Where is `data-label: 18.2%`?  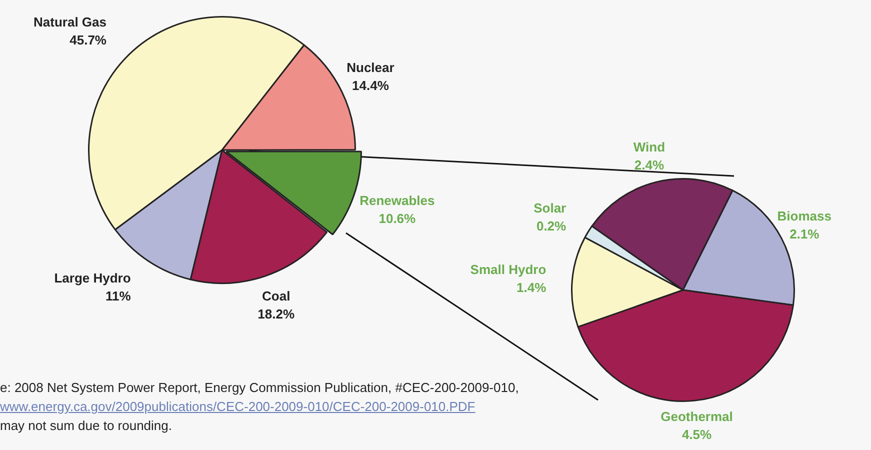
data-label: 18.2% is located at coordinates (276, 314).